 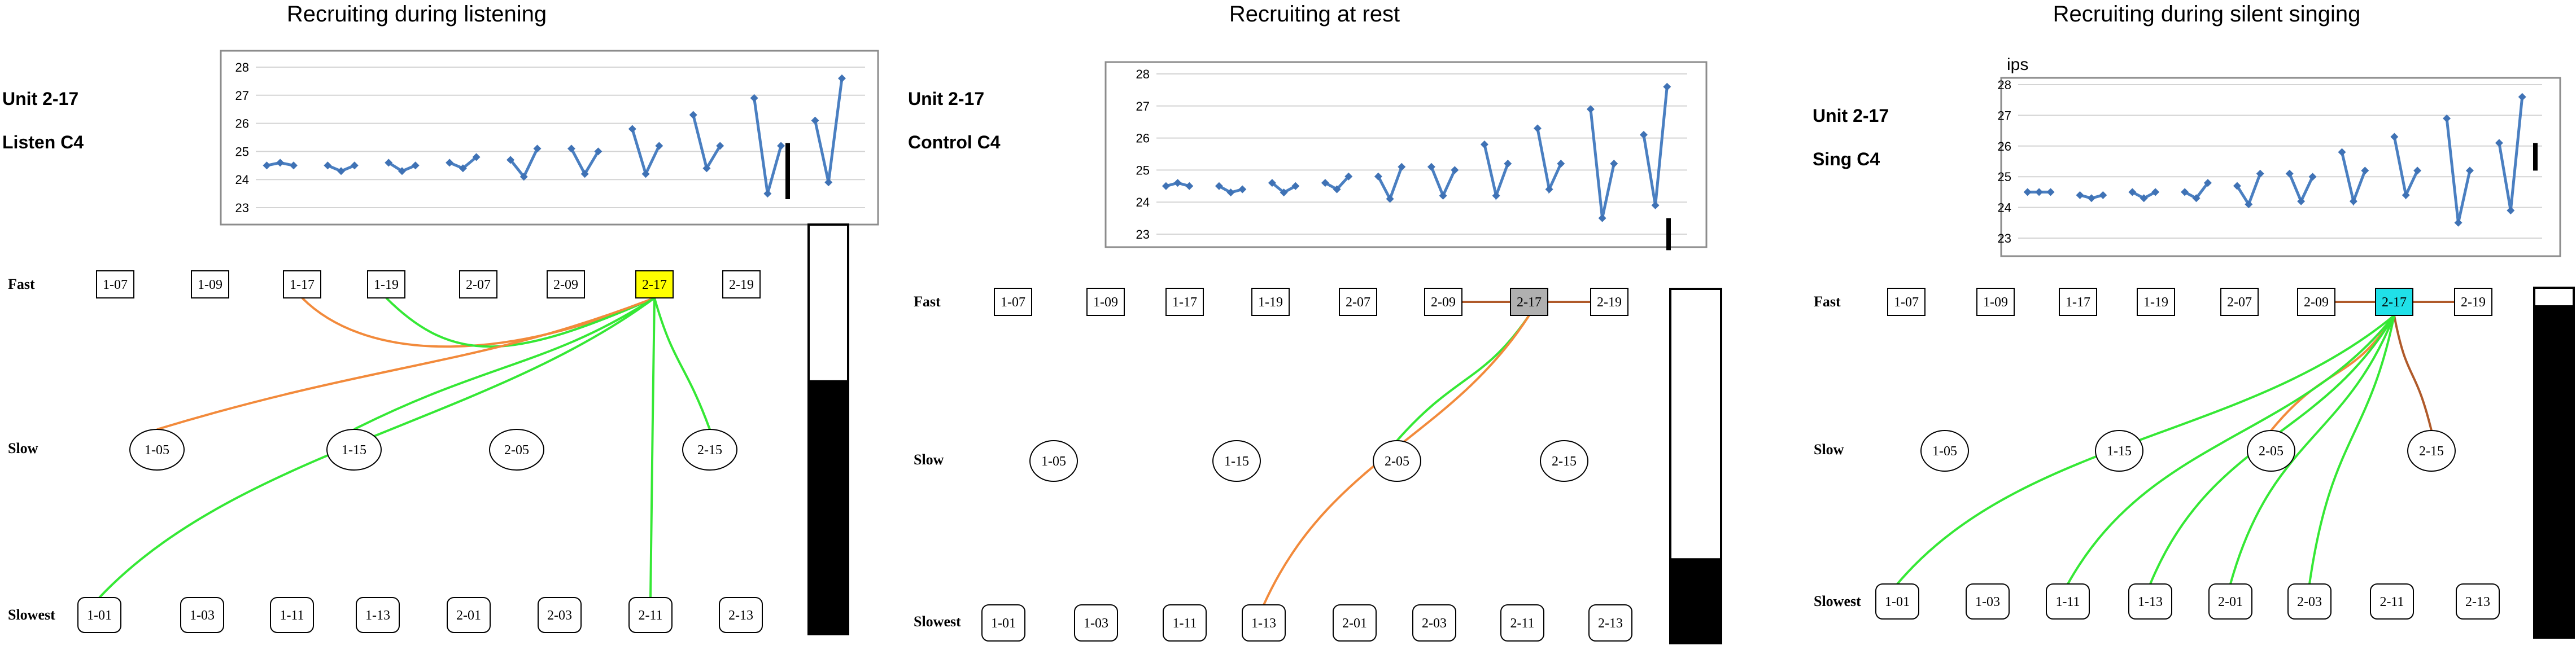 I want to click on row-label-fast: Fast, so click(x=927, y=302).